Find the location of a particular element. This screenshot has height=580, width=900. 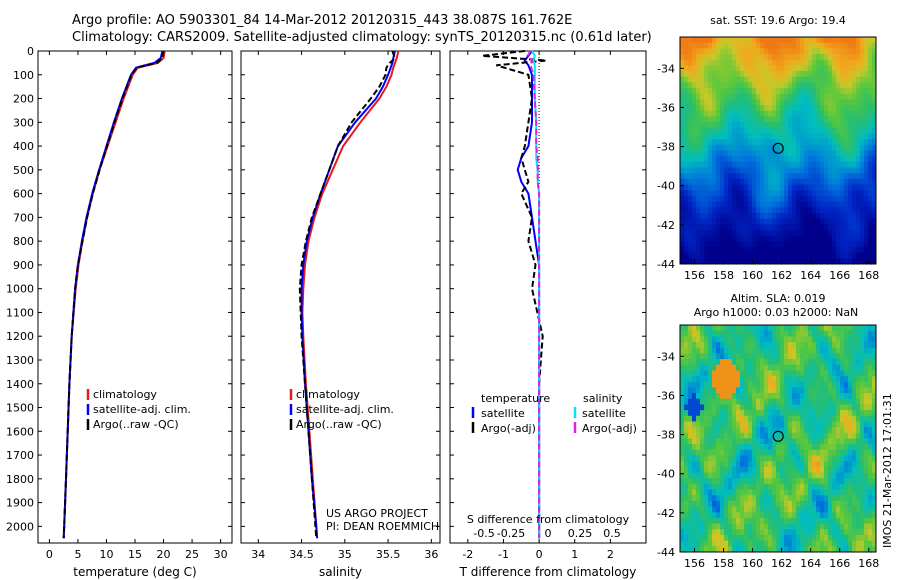

x-tick-label: 30 is located at coordinates (221, 554).